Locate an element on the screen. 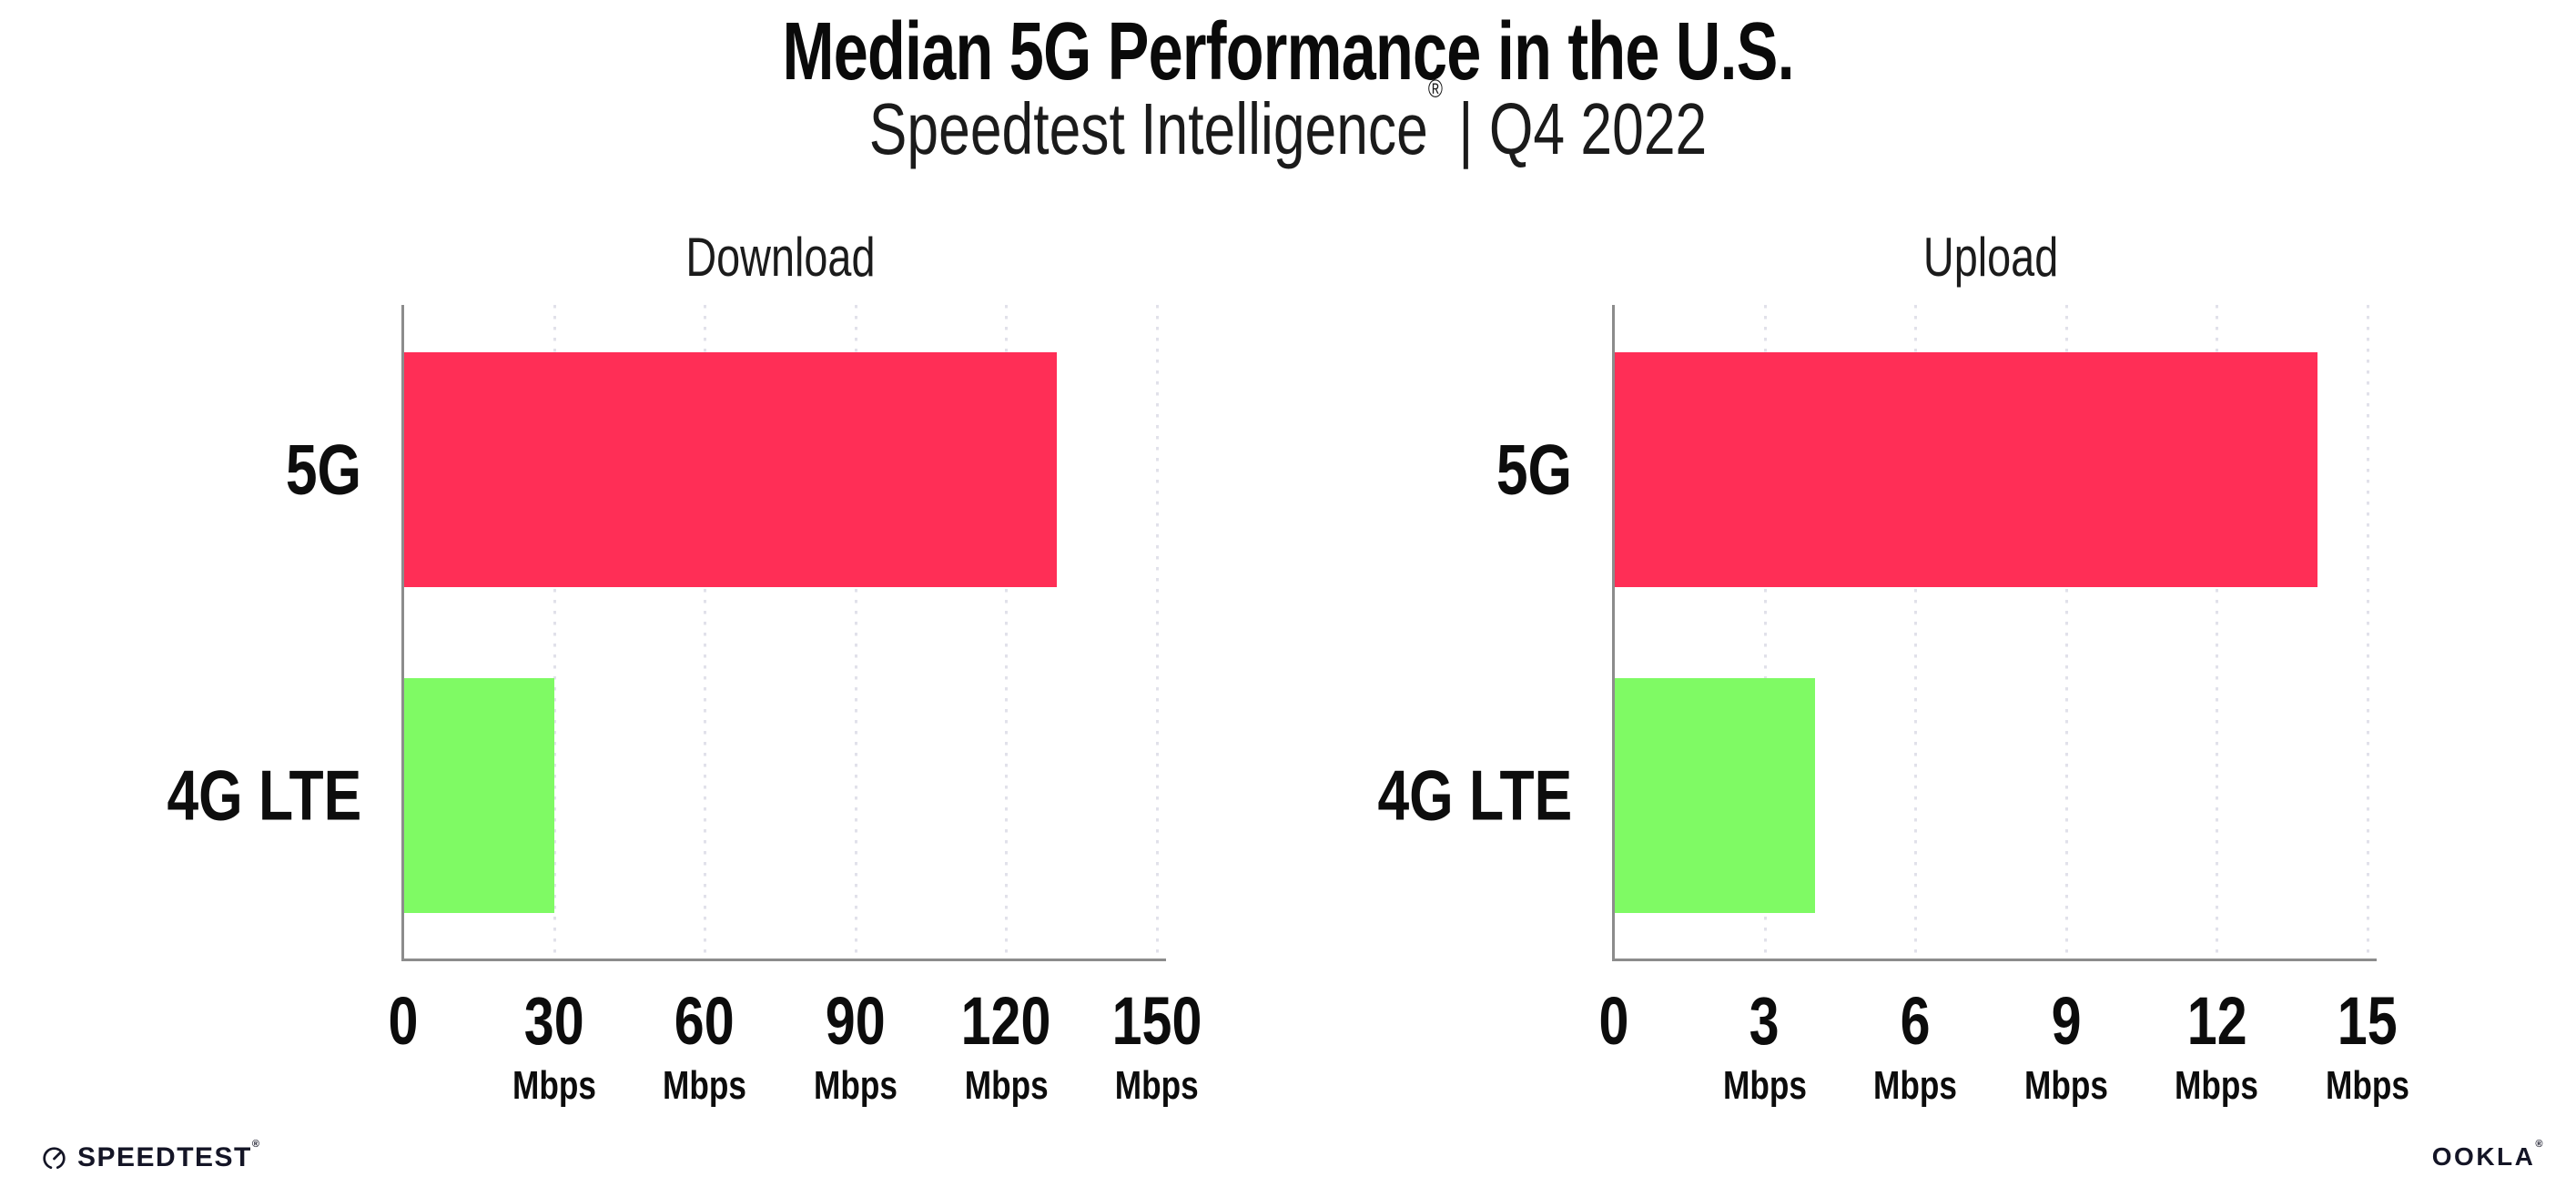  upload-y-axis is located at coordinates (1613, 632).